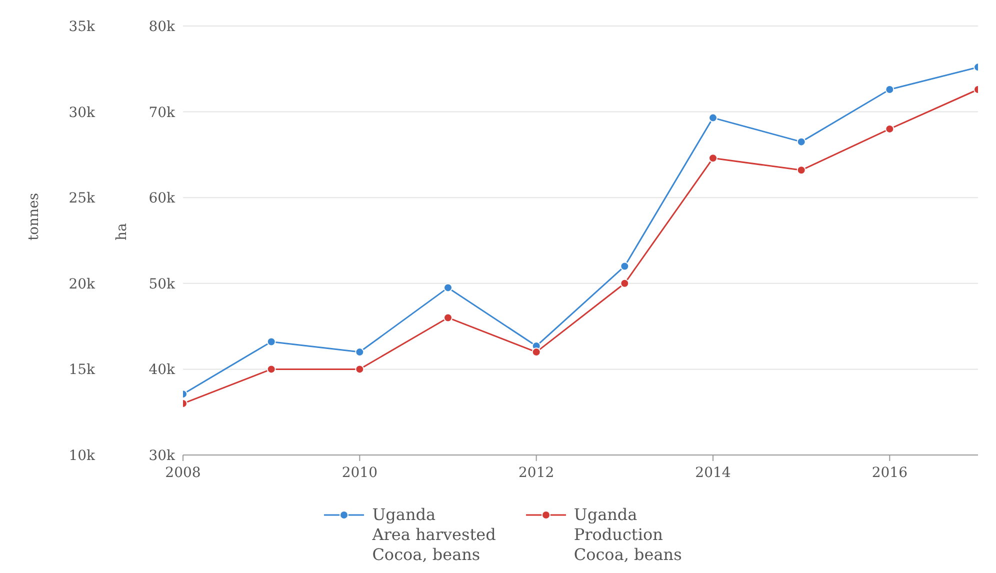 The height and width of the screenshot is (573, 996). What do you see at coordinates (82, 198) in the screenshot?
I see `y2-tick-label: 25k` at bounding box center [82, 198].